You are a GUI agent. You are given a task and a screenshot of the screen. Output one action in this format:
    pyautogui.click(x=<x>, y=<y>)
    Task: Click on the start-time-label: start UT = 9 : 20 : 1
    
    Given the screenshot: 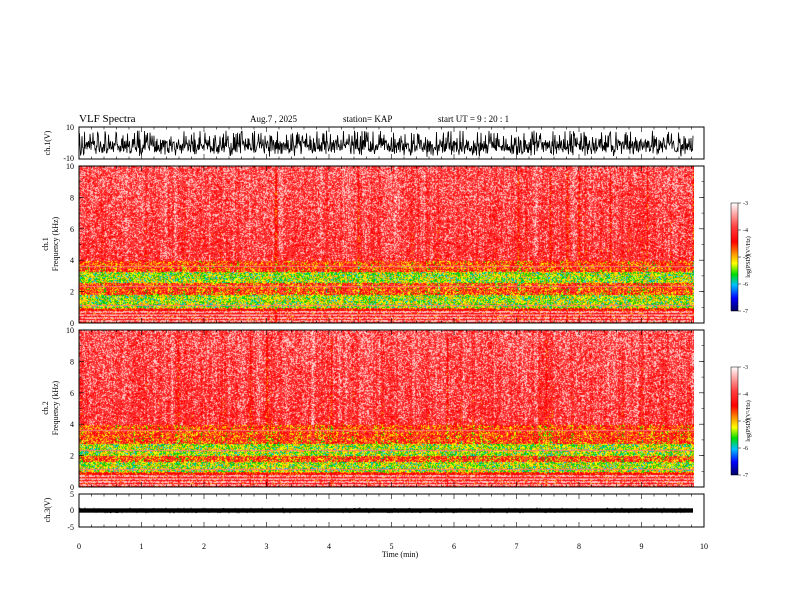 What is the action you would take?
    pyautogui.click(x=473, y=119)
    